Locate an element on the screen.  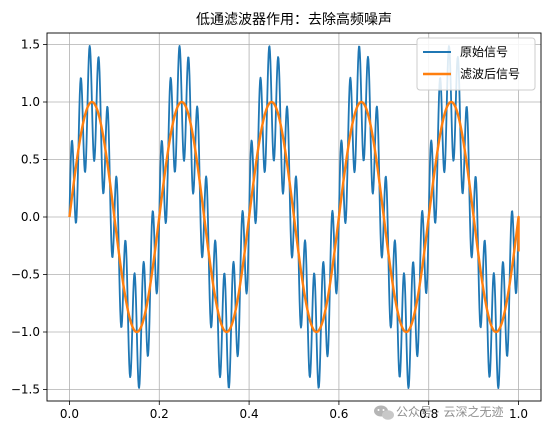
x-tick-label: 0.6 is located at coordinates (338, 414).